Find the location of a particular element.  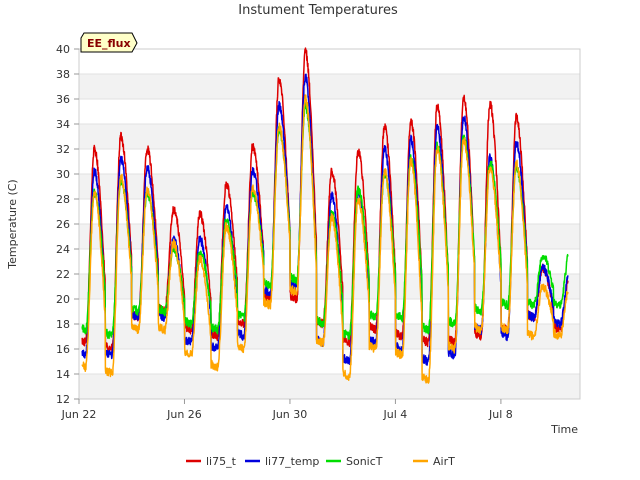

y-tick-label: 16 is located at coordinates (63, 349).